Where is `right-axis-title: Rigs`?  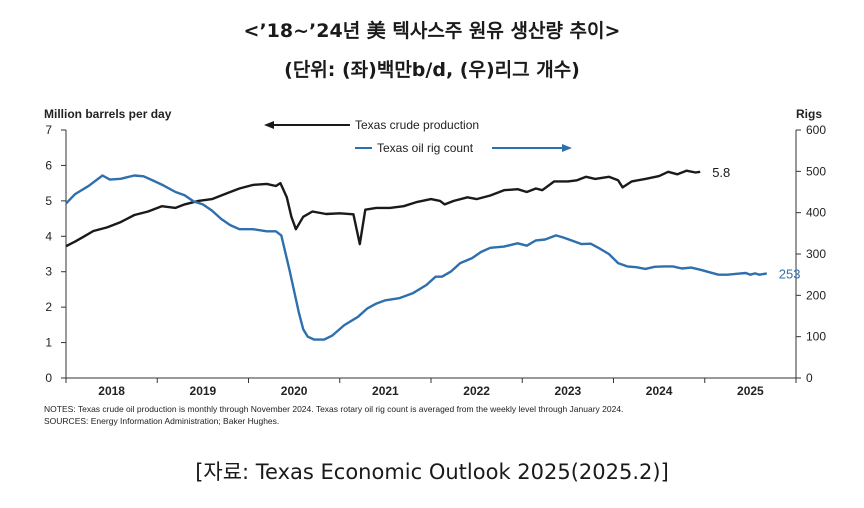 right-axis-title: Rigs is located at coordinates (809, 114).